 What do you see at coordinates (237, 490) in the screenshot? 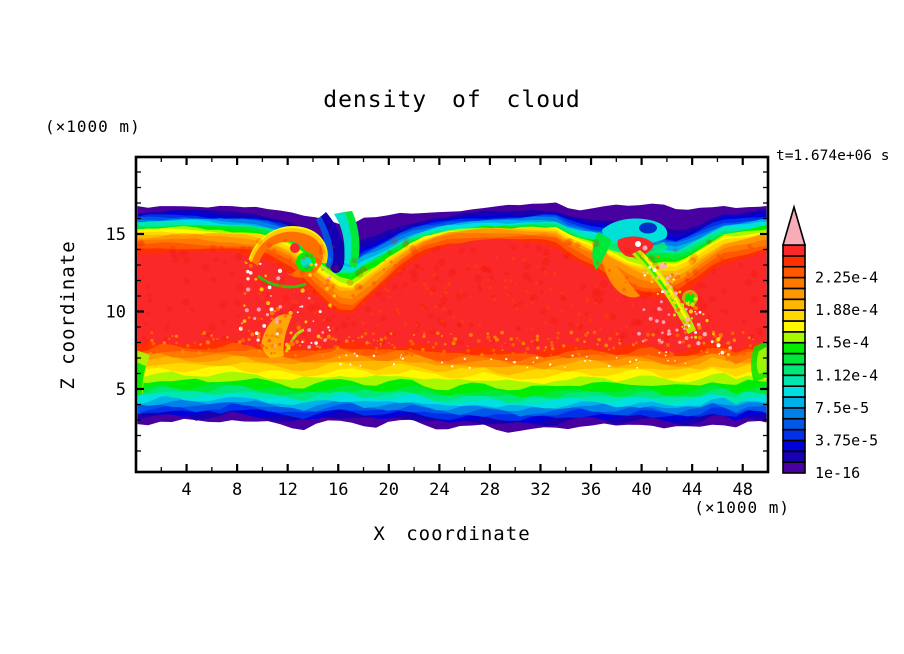
I see `svg-text: 8` at bounding box center [237, 490].